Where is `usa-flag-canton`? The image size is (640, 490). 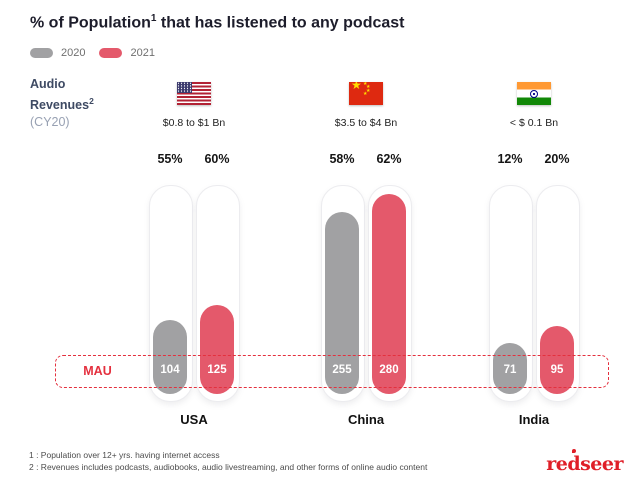
usa-flag-canton is located at coordinates (184, 87).